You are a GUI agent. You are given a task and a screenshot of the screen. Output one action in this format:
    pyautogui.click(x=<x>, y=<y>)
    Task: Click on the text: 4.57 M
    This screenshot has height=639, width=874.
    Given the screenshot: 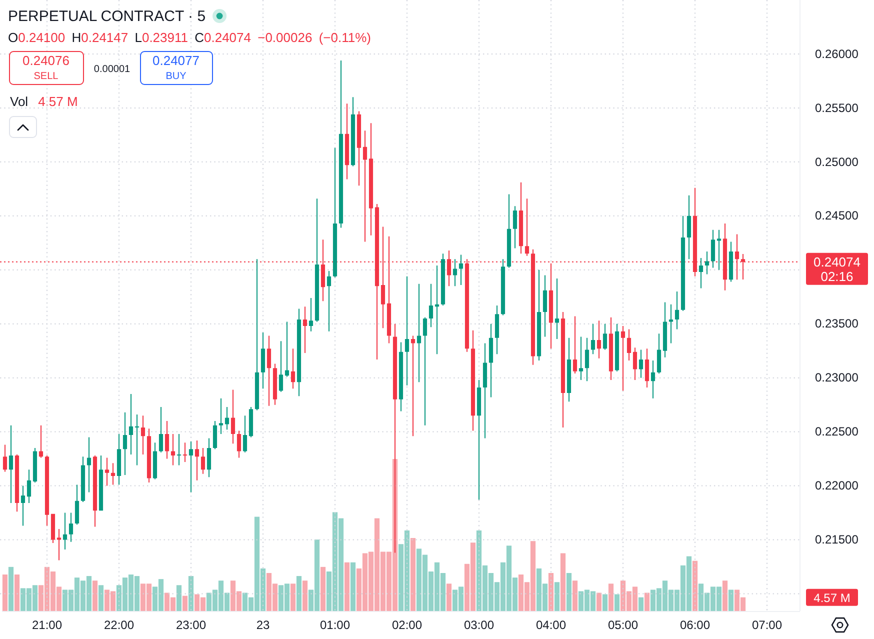 What is the action you would take?
    pyautogui.click(x=832, y=597)
    